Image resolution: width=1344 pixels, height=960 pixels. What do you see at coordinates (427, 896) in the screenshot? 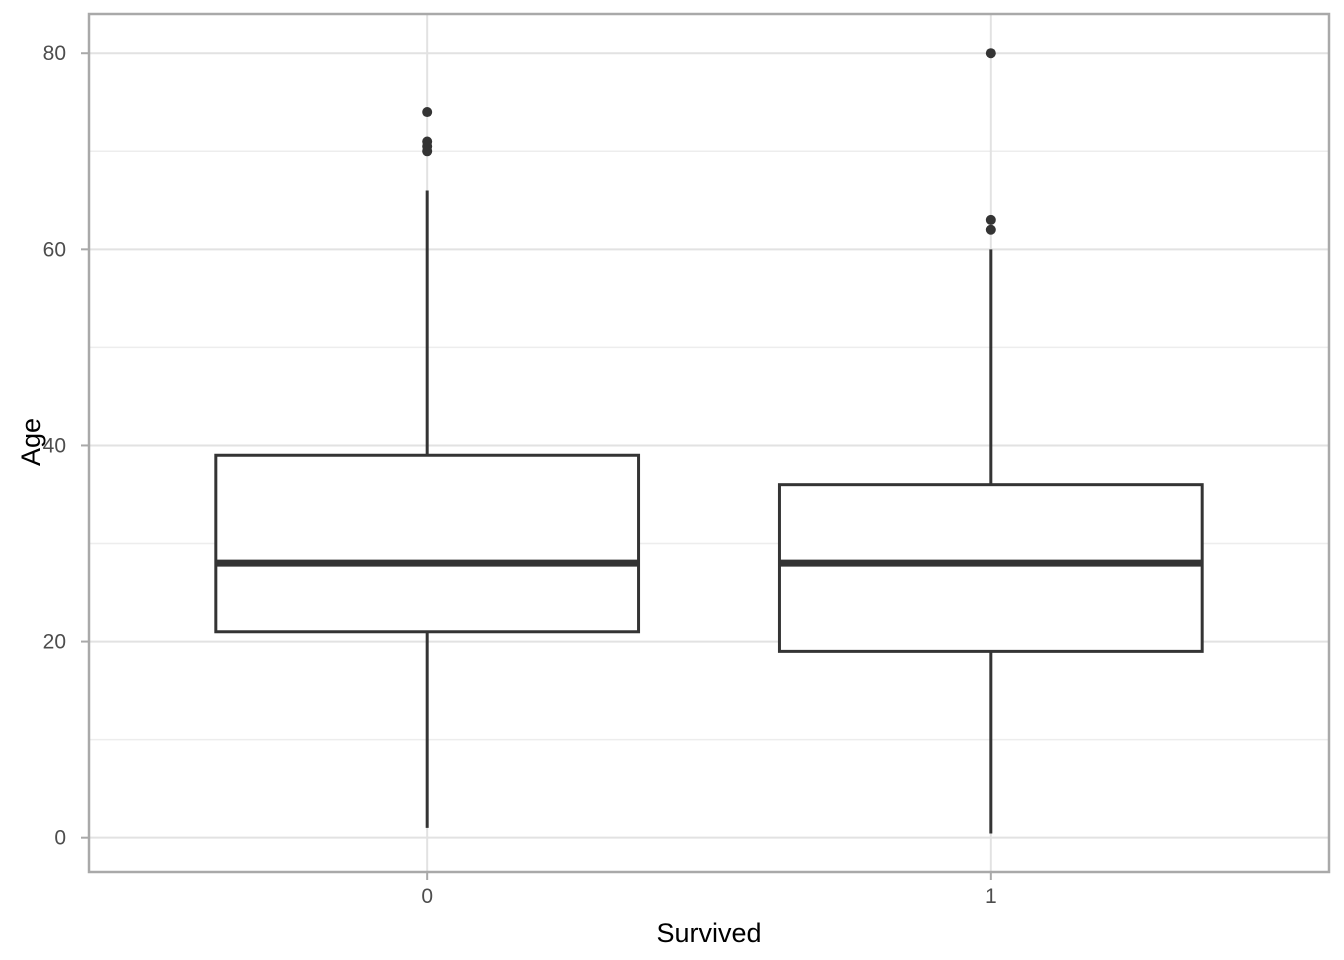
I see `x-tick-label: 0` at bounding box center [427, 896].